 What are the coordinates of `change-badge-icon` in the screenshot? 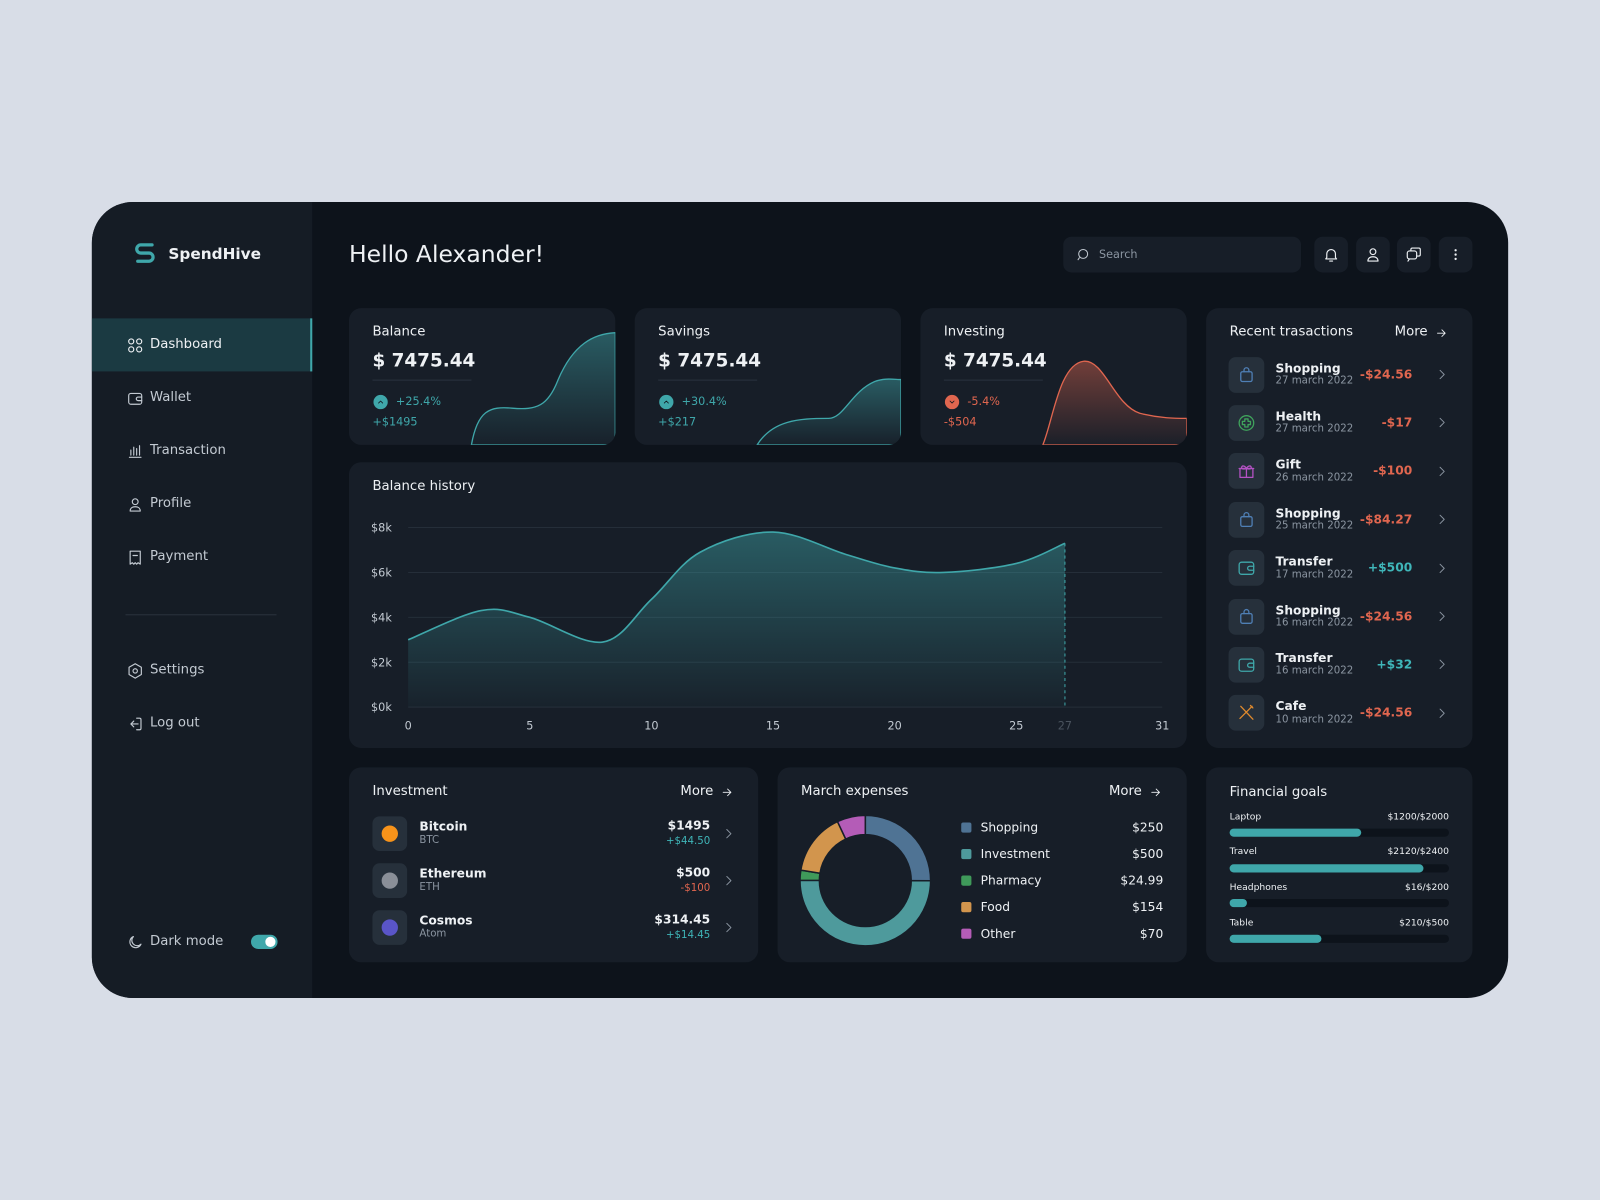 It's located at (666, 402).